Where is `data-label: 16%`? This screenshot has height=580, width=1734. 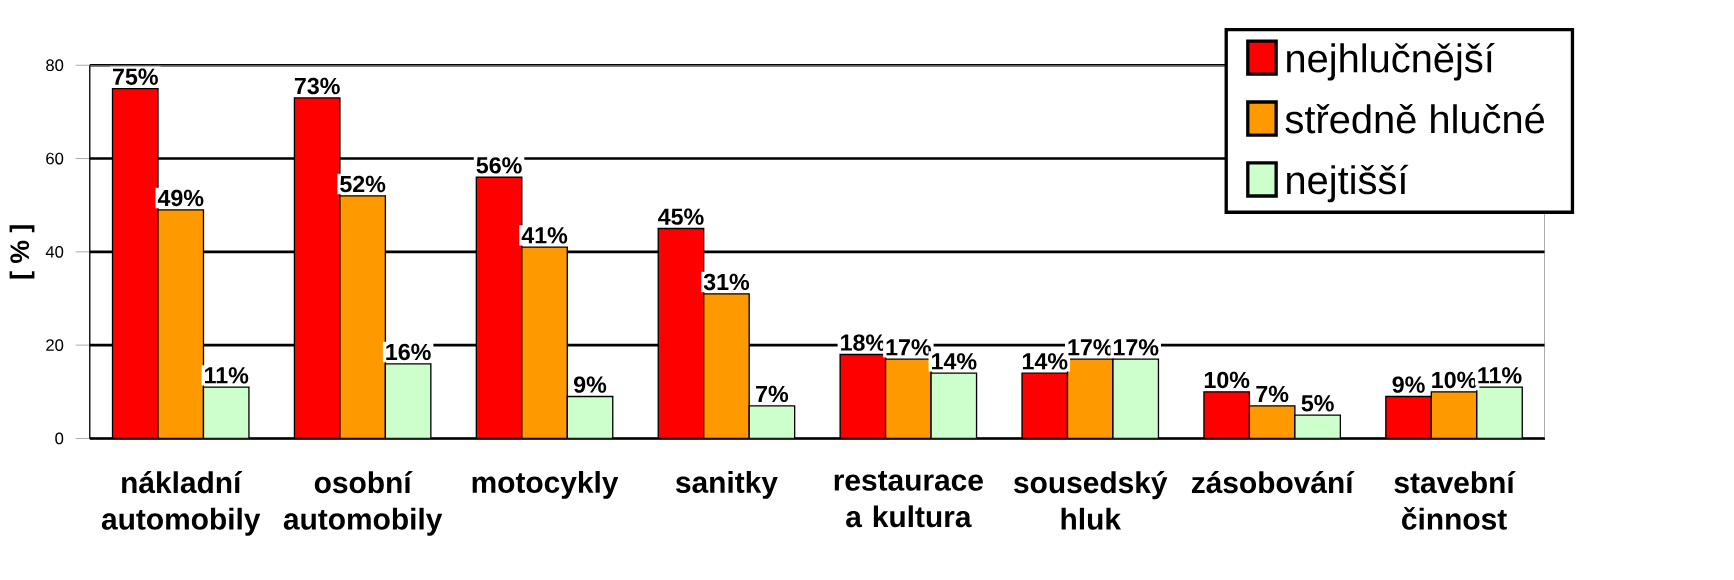 data-label: 16% is located at coordinates (408, 352).